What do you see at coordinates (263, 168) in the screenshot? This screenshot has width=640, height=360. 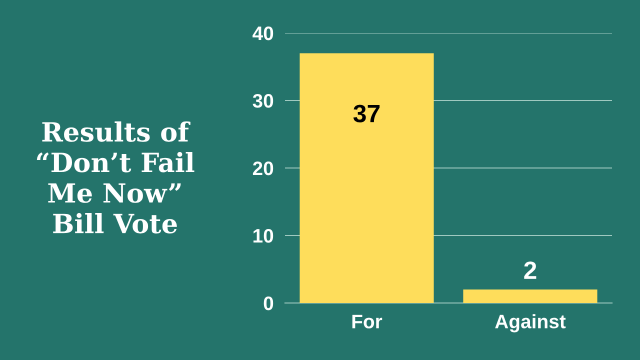 I see `y-tick-label: 20` at bounding box center [263, 168].